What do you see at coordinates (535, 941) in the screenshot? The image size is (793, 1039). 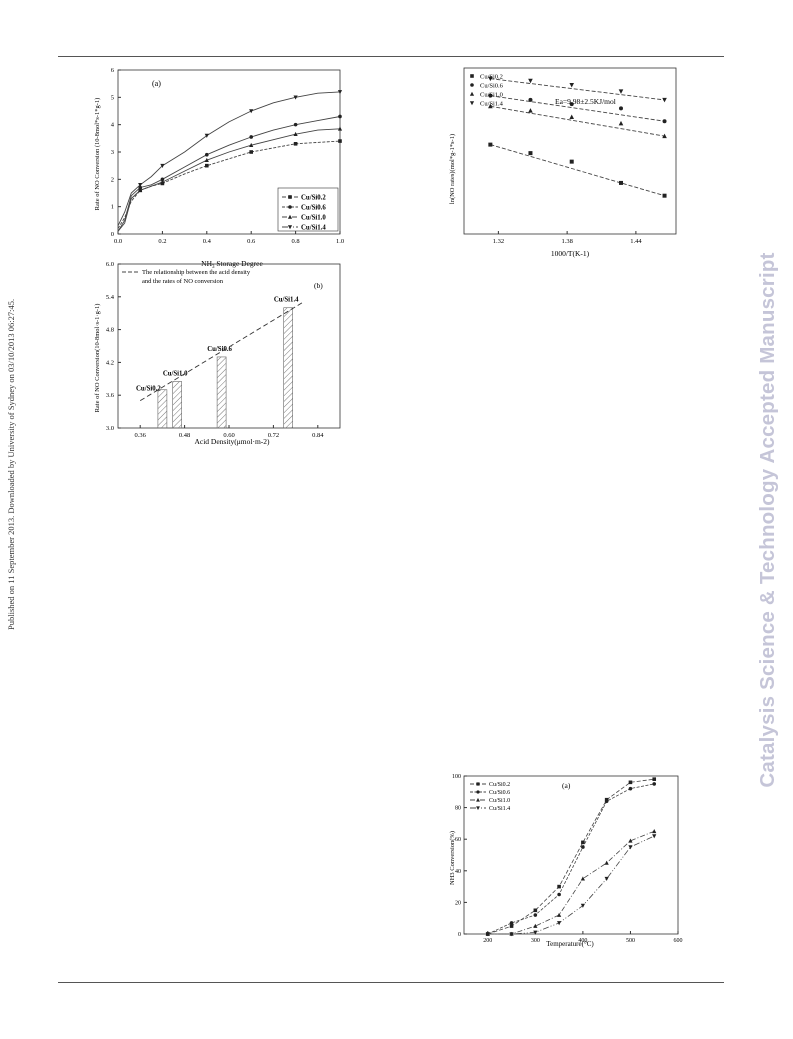 I see `figure-d-xtick-label: 300` at bounding box center [535, 941].